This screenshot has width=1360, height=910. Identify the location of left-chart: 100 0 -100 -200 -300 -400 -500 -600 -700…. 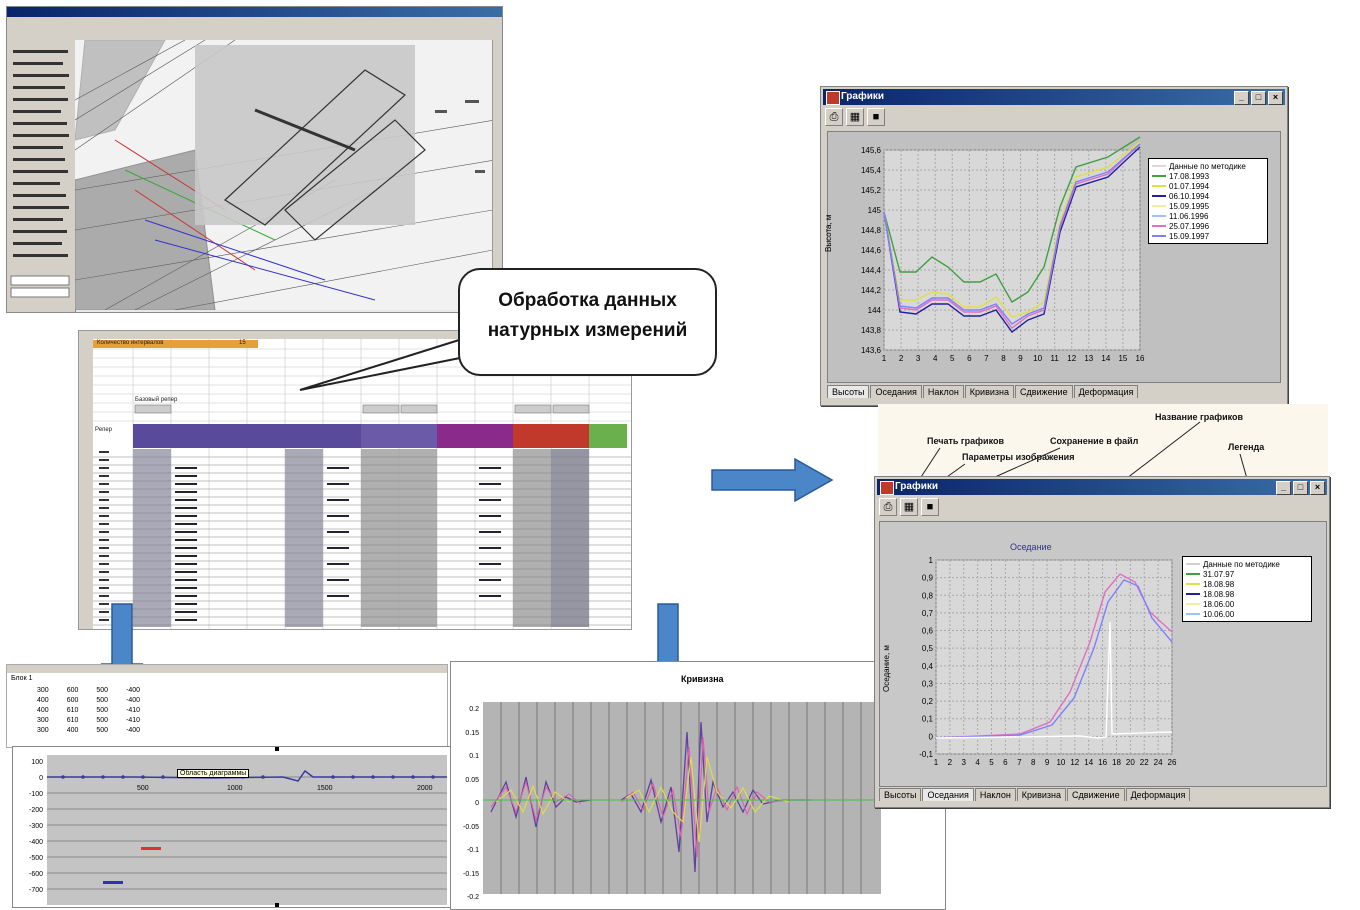
(233, 827).